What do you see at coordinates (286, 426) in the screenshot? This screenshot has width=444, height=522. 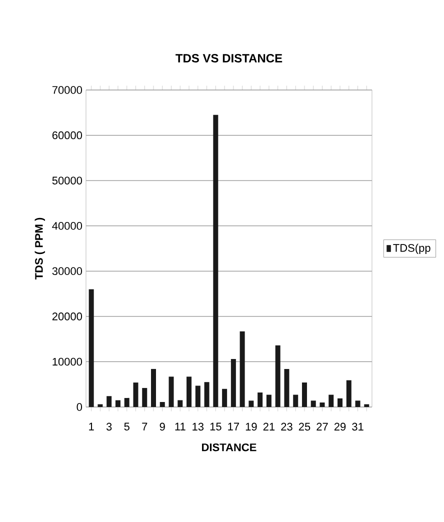 I see `x-tick-label: 23` at bounding box center [286, 426].